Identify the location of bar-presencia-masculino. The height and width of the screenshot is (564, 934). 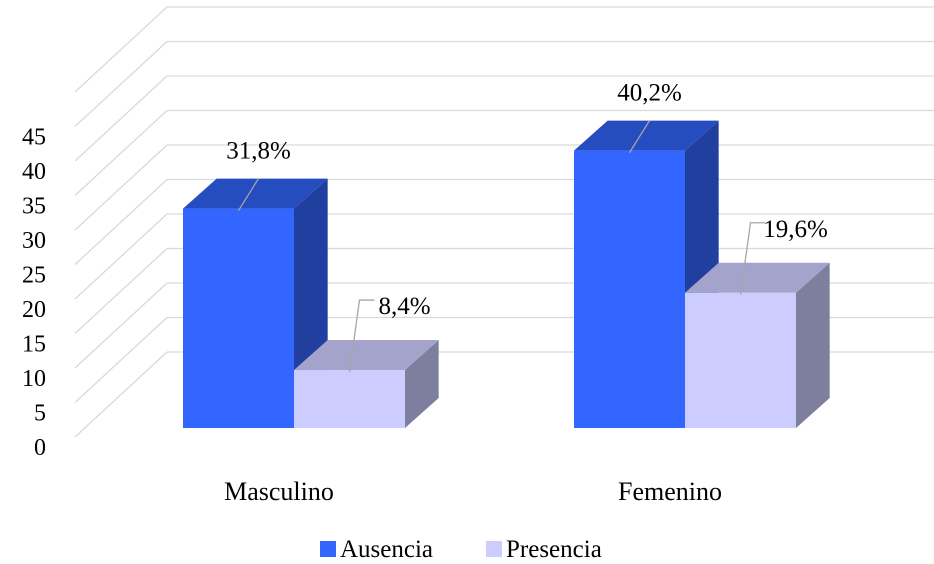
(366, 384).